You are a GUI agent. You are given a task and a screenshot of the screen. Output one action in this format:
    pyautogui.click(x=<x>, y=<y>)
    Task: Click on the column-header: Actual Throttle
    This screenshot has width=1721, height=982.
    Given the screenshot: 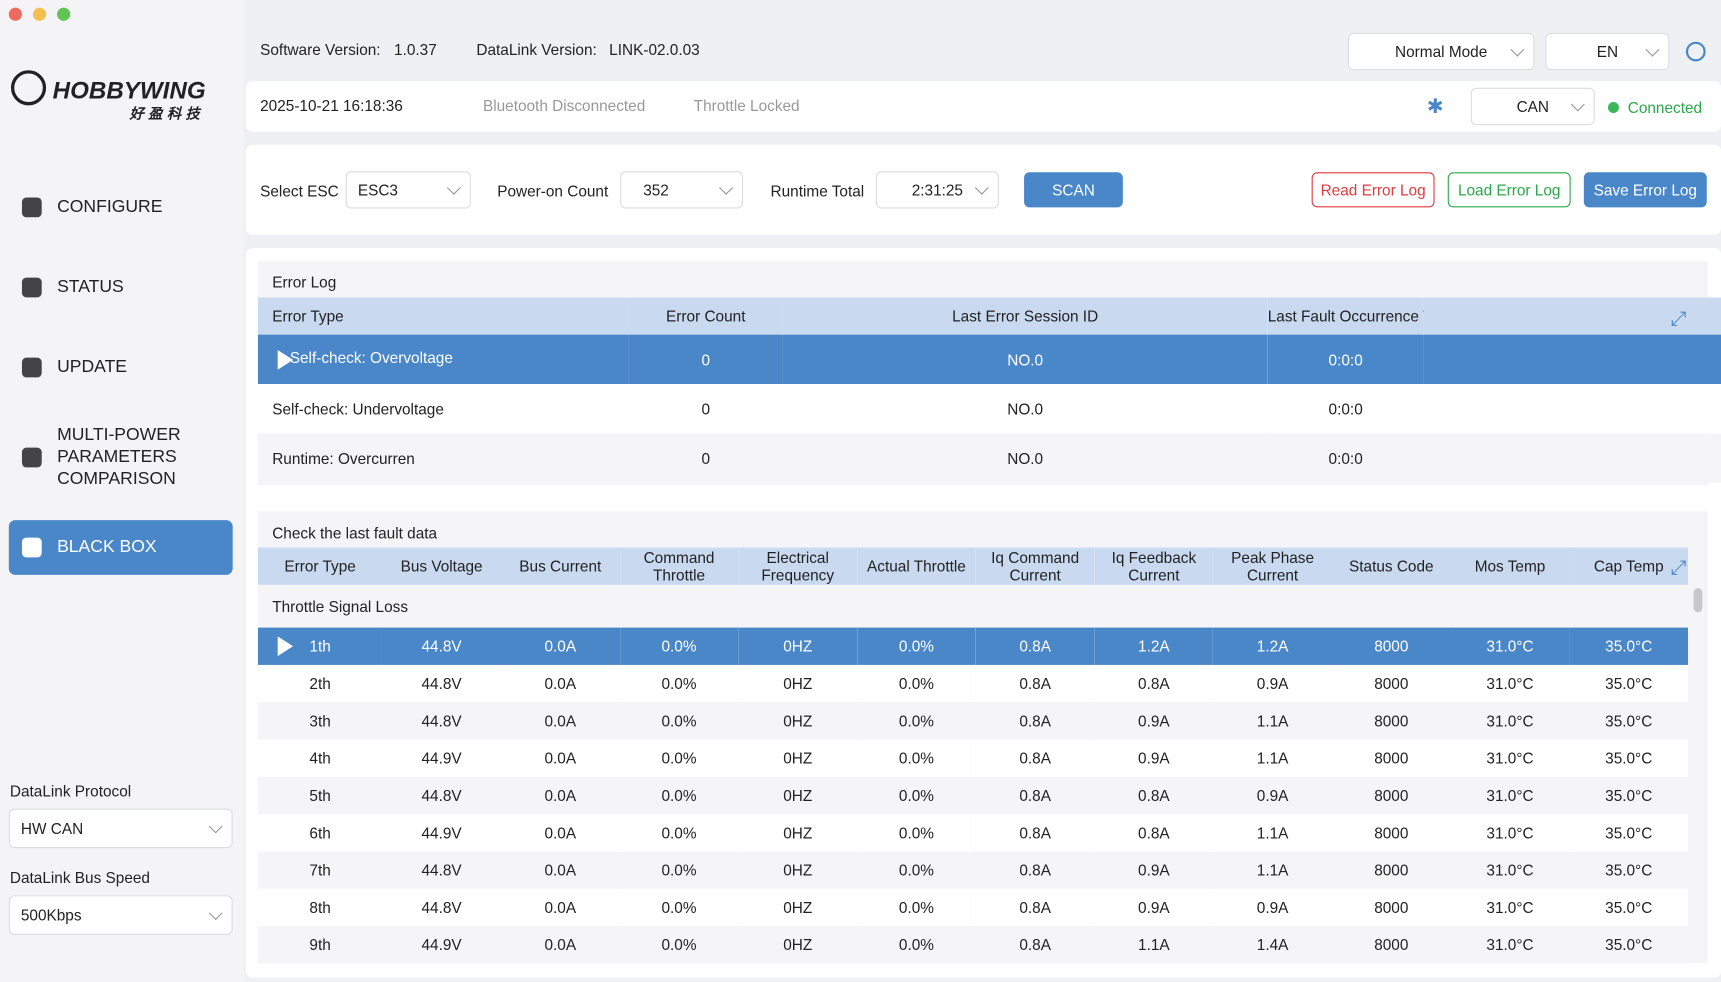 What is the action you would take?
    pyautogui.click(x=916, y=566)
    